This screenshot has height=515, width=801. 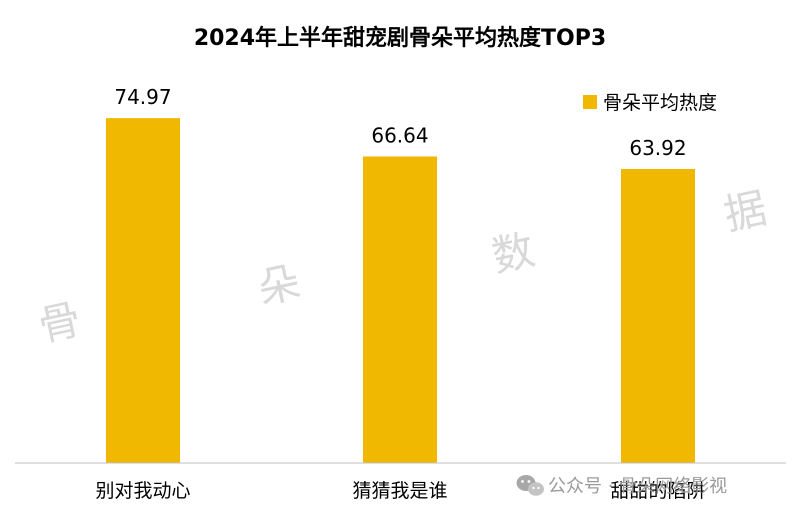 I want to click on bar-bie-dui-wo-dong-xin, so click(x=143, y=290).